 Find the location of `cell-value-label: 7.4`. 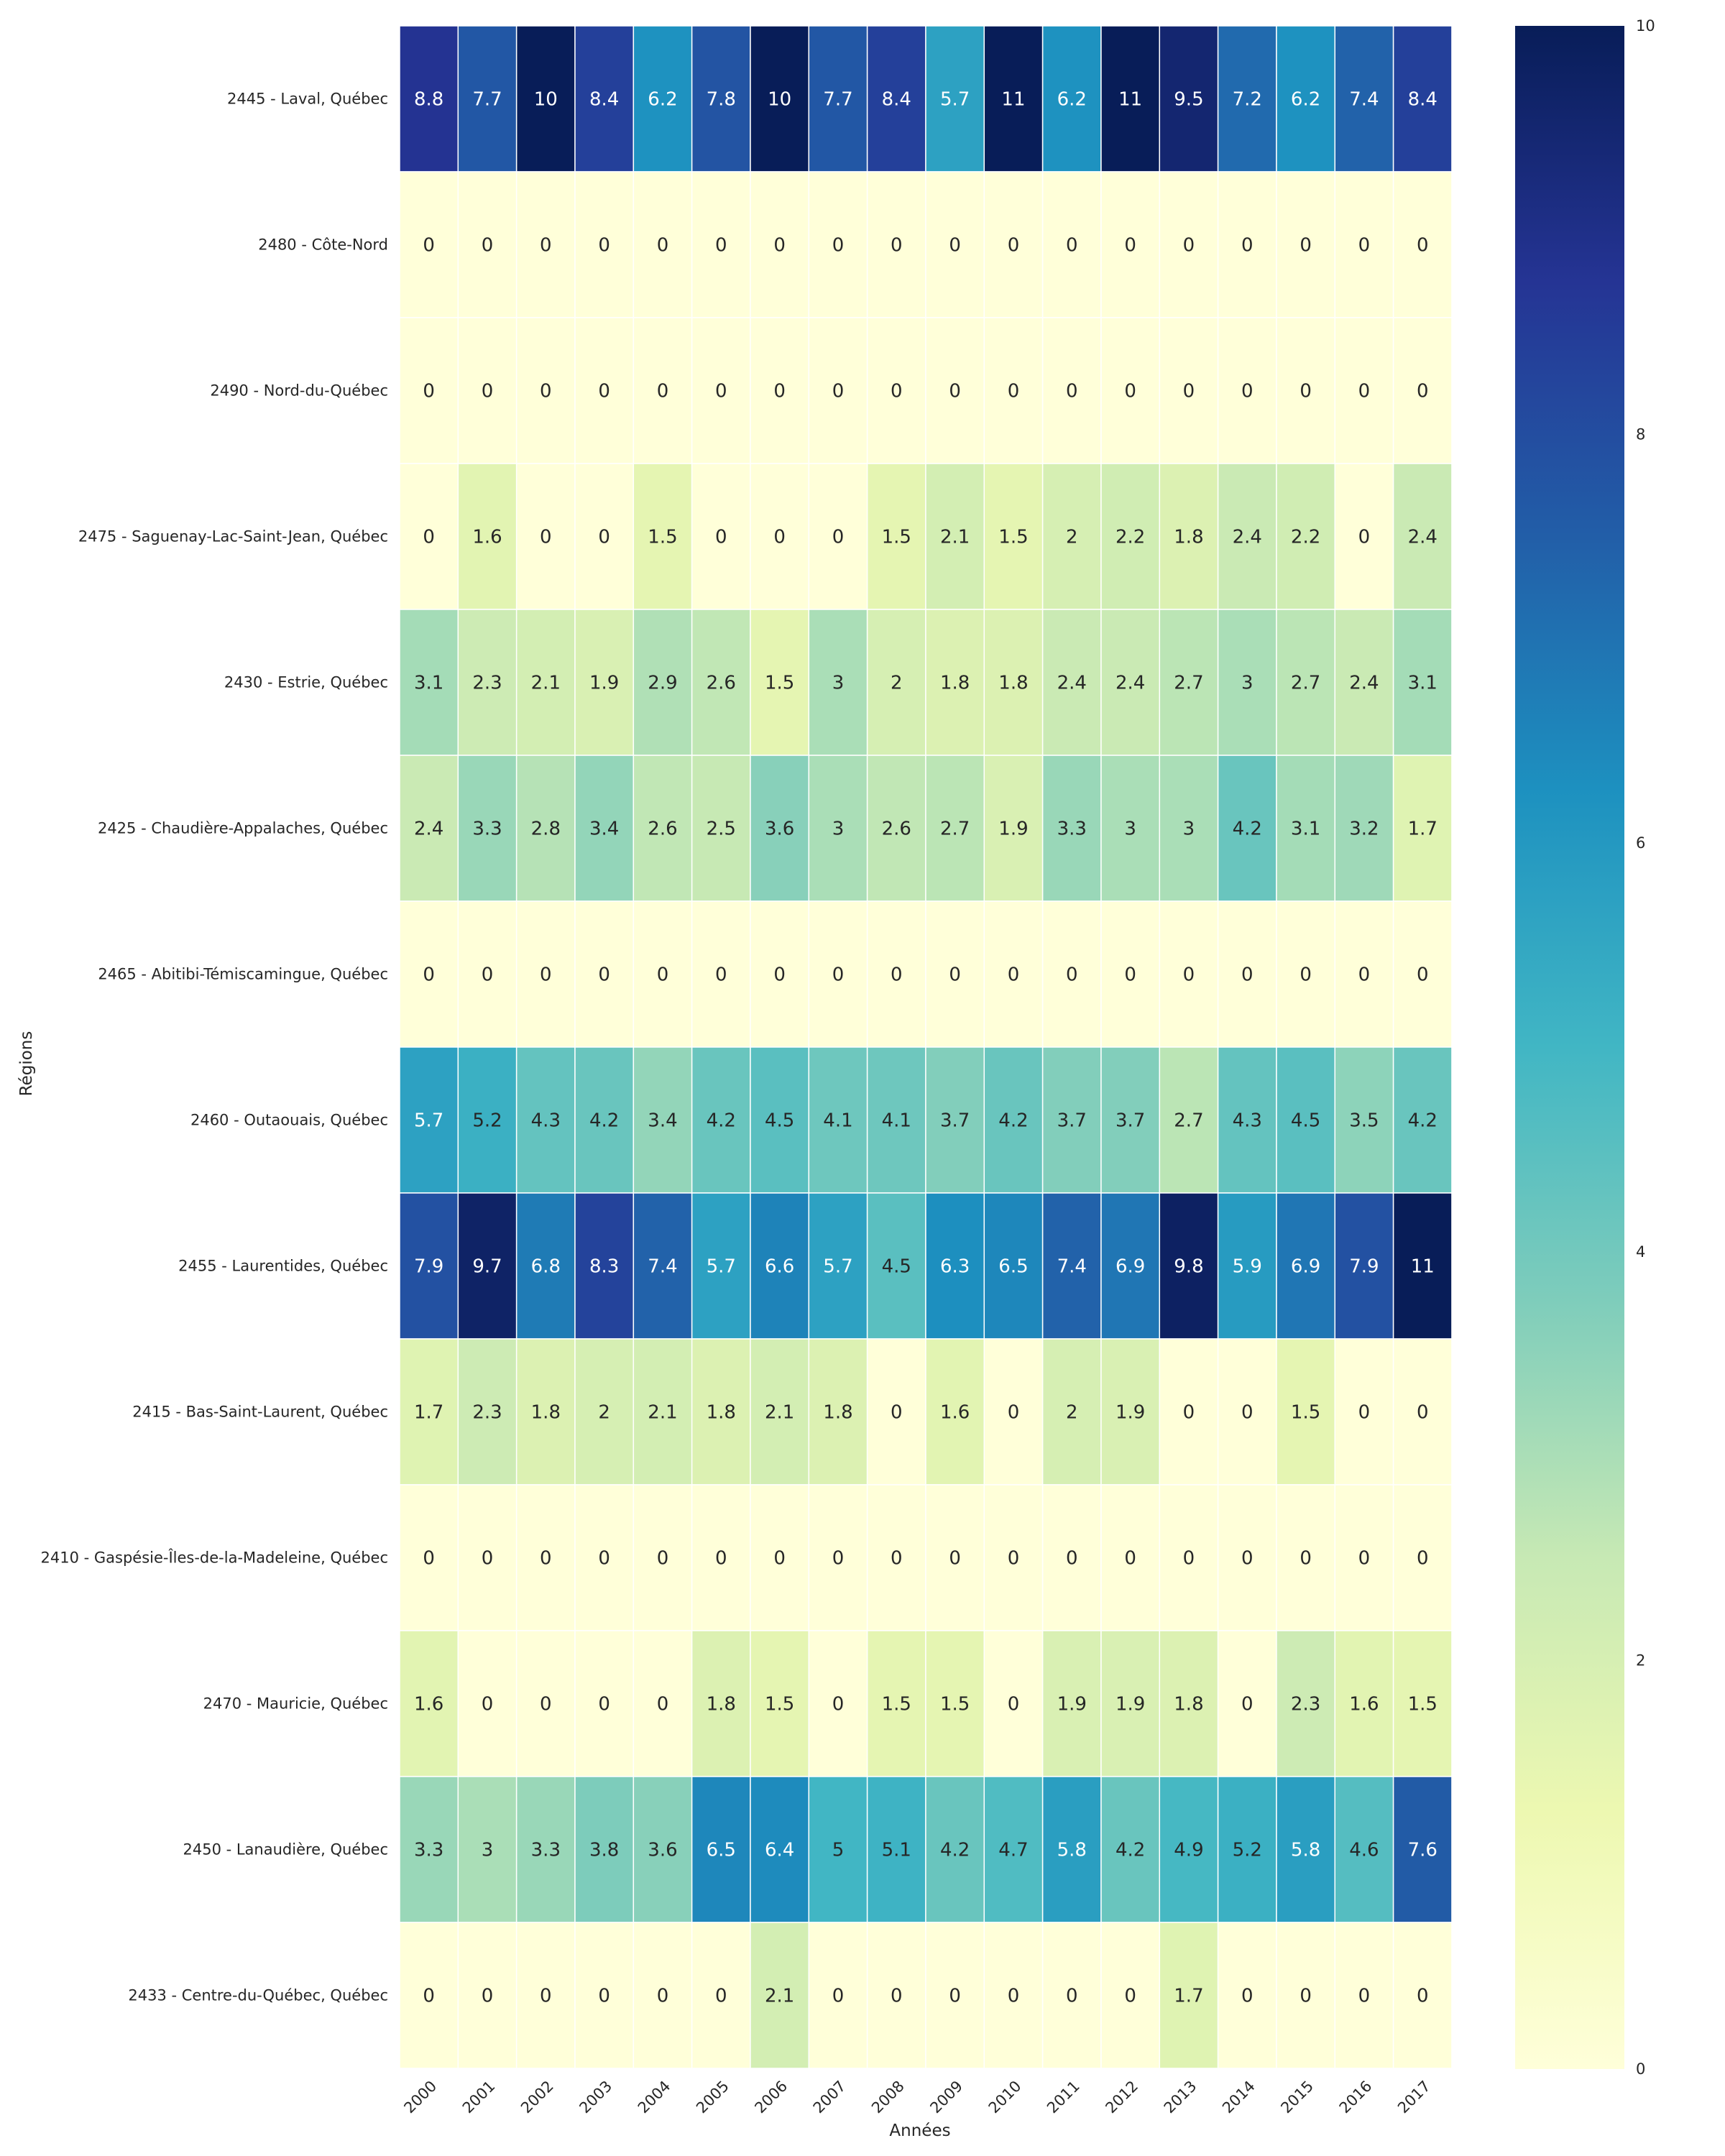

cell-value-label: 7.4 is located at coordinates (662, 1267).